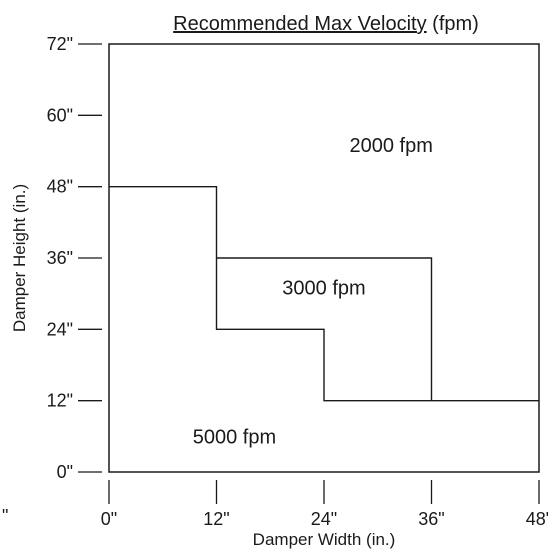 The height and width of the screenshot is (550, 548). Describe the element at coordinates (109, 519) in the screenshot. I see `x-tick-label-0: 0"` at that location.